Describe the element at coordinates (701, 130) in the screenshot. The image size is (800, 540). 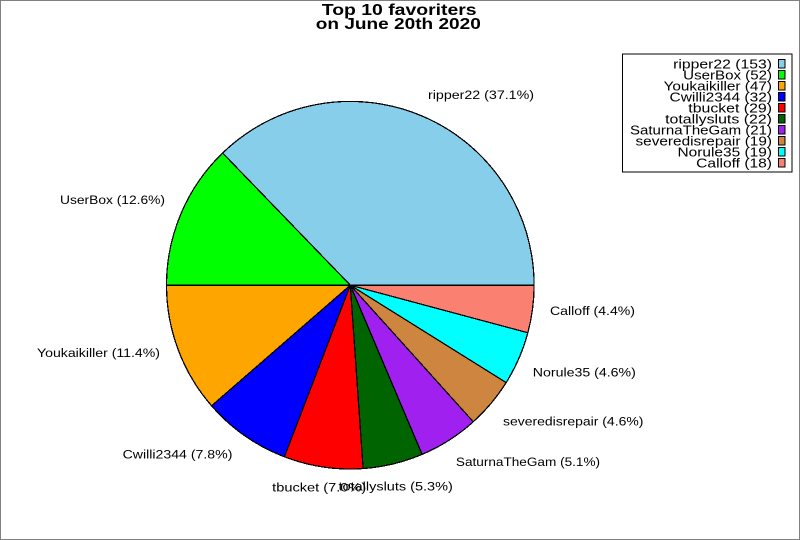
I see `svg-text: SaturnaTheGam (21)` at that location.